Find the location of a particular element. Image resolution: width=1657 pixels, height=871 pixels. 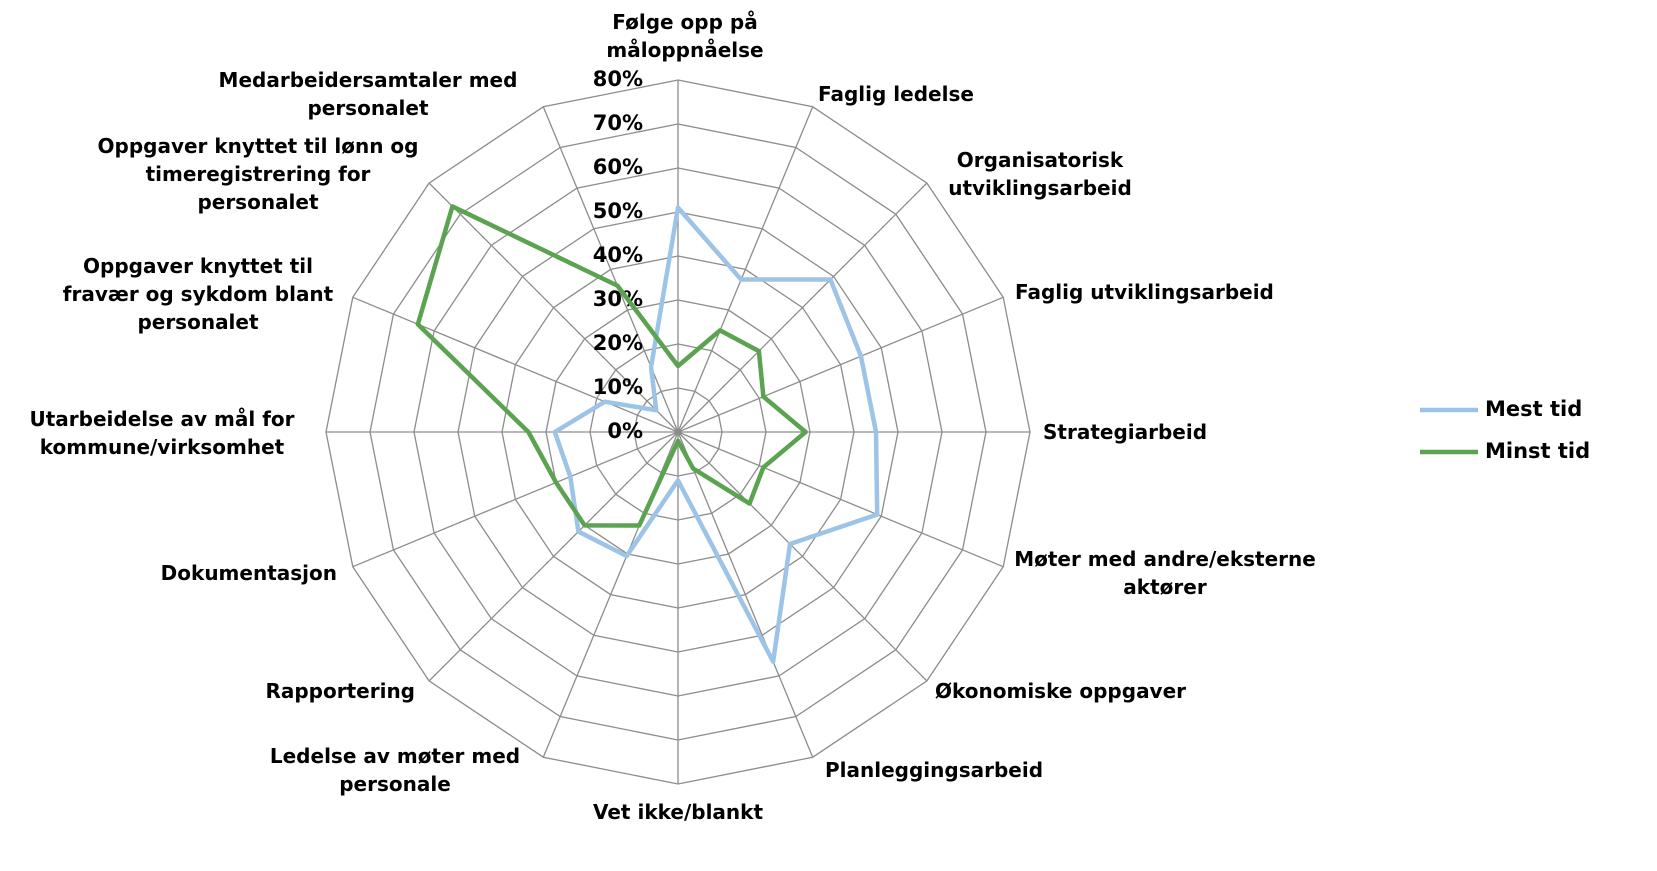

y-tick-label: 10% is located at coordinates (618, 387).